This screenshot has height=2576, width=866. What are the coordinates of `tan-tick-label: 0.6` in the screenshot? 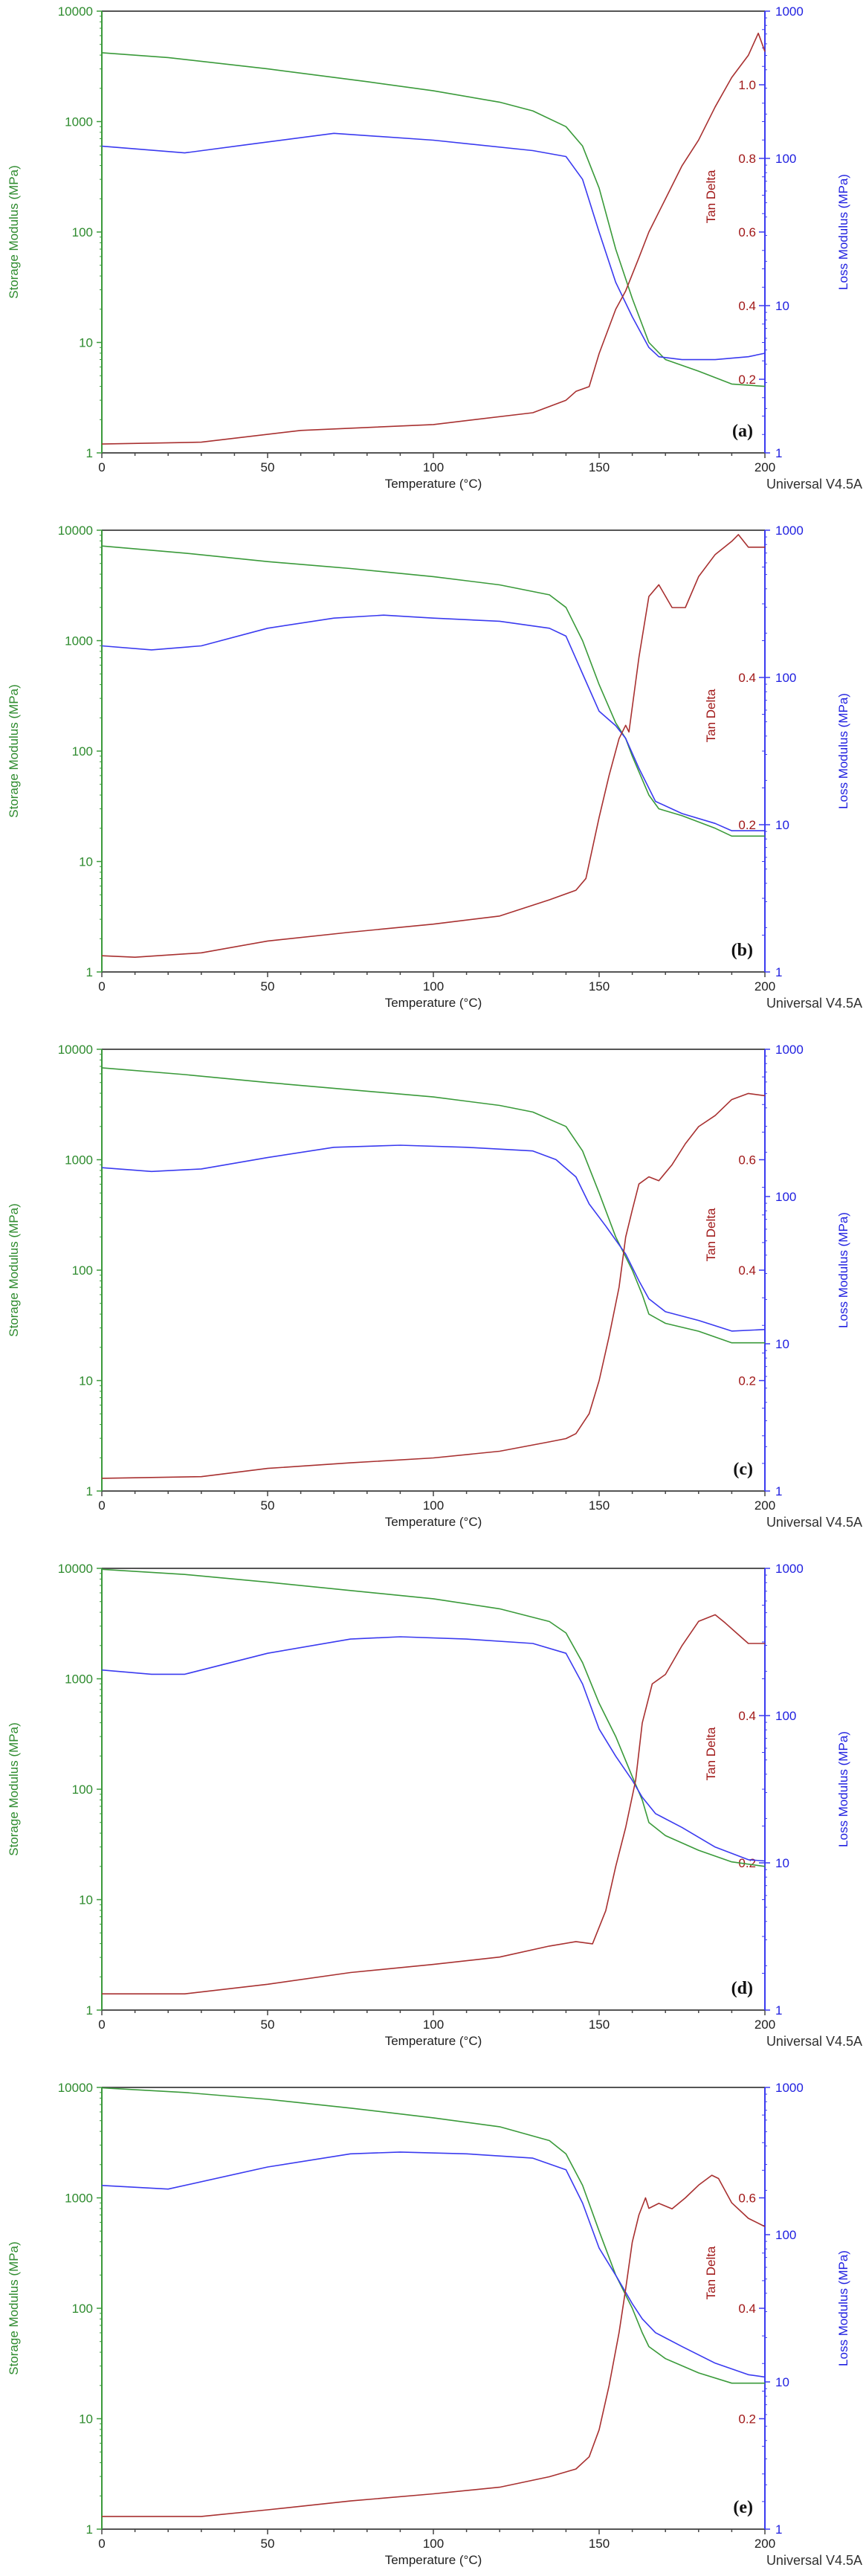 It's located at (747, 2199).